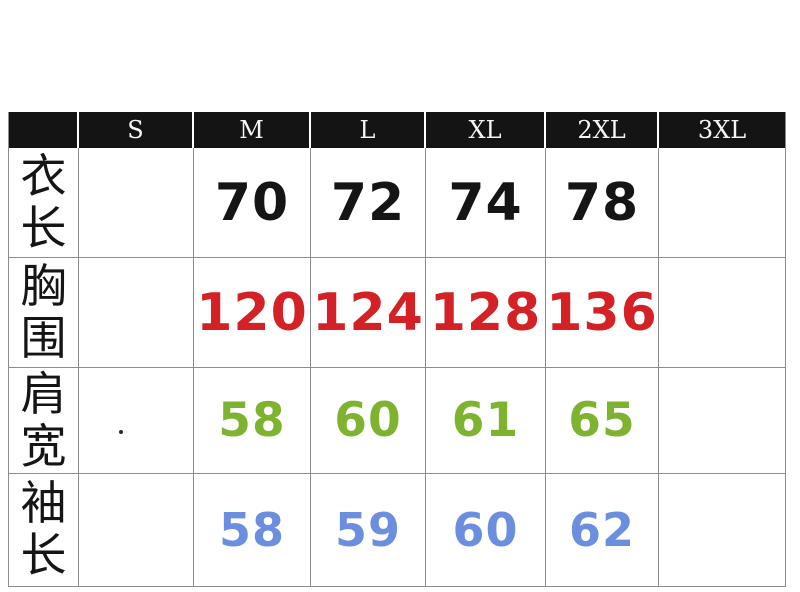 The image size is (800, 592). What do you see at coordinates (368, 530) in the screenshot?
I see `cell-sleeve-l: 59` at bounding box center [368, 530].